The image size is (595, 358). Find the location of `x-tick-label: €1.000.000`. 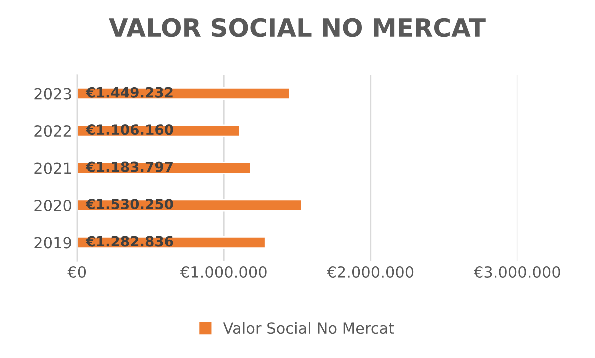

x-tick-label: €1.000.000 is located at coordinates (223, 272).